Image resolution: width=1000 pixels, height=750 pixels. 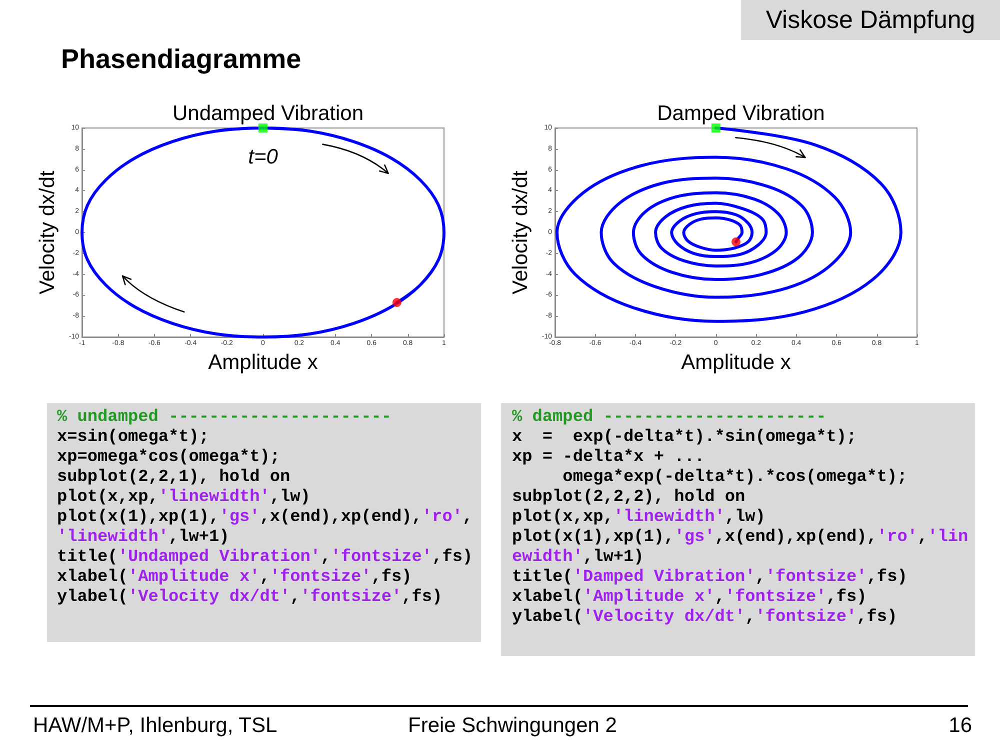 What do you see at coordinates (870, 20) in the screenshot?
I see `header-tab: Viskose Dämpfung` at bounding box center [870, 20].